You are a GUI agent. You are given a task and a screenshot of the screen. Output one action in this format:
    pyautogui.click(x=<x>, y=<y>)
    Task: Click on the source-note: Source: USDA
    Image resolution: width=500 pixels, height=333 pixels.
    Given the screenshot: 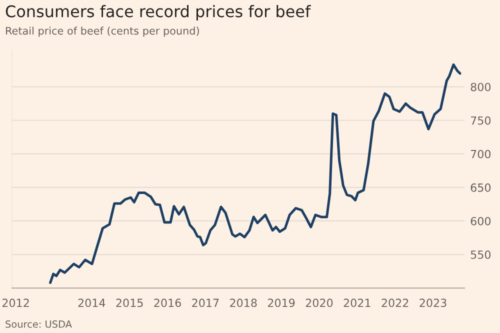 What is the action you would take?
    pyautogui.click(x=39, y=324)
    